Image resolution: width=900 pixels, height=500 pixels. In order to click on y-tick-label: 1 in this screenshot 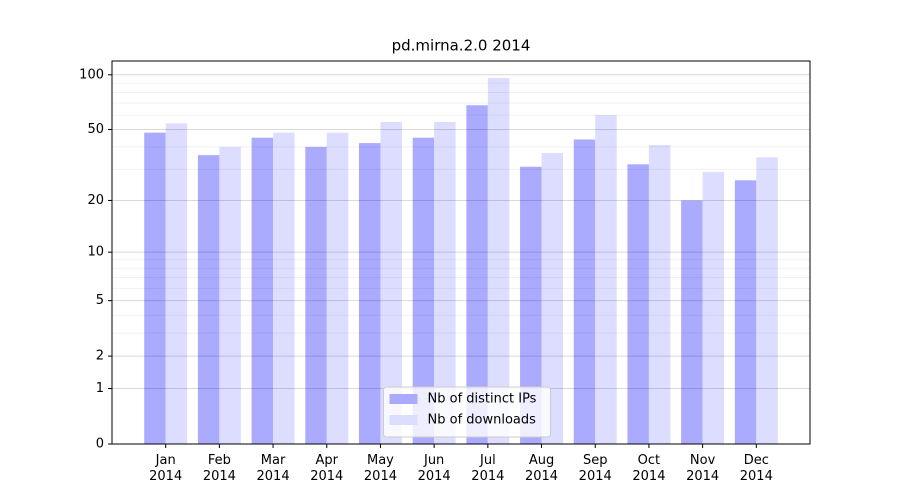, I will do `click(100, 388)`.